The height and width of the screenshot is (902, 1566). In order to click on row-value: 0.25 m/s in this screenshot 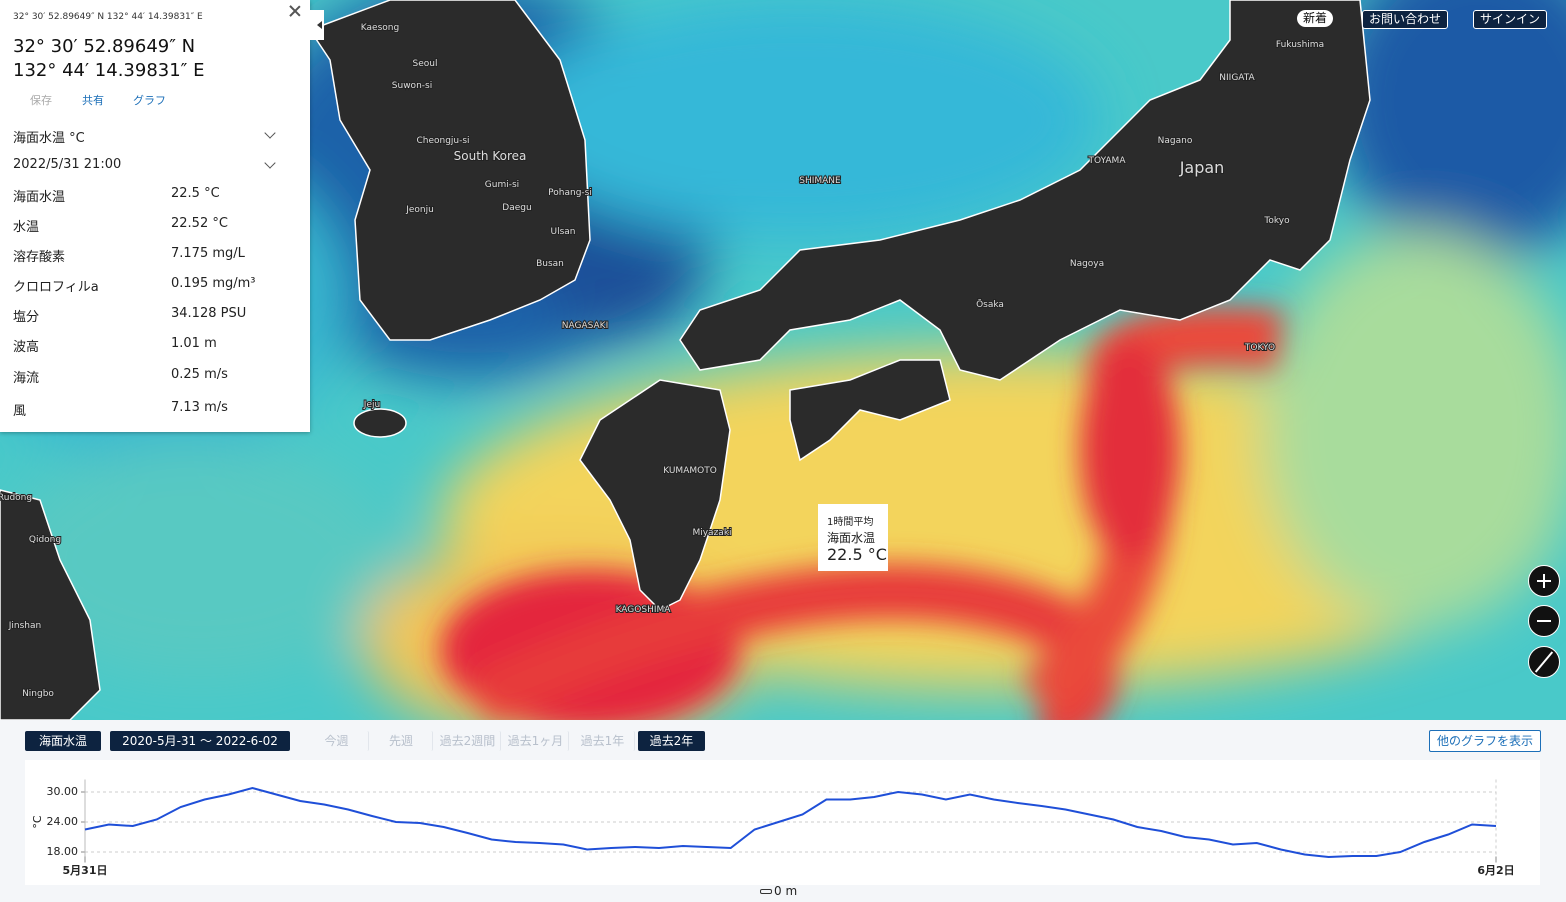, I will do `click(199, 374)`.